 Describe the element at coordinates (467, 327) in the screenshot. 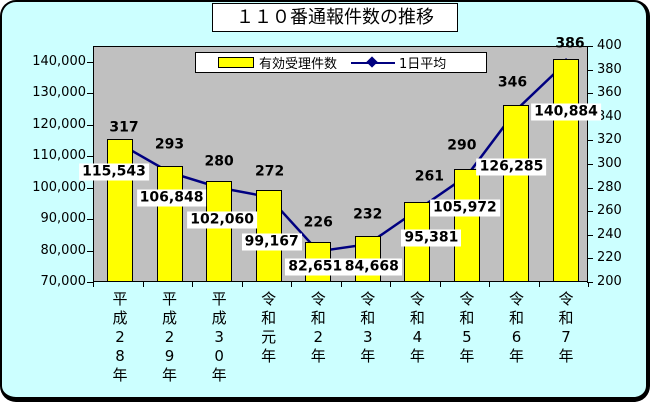

I see `x-axis-category-label: 令 和 5 年` at that location.